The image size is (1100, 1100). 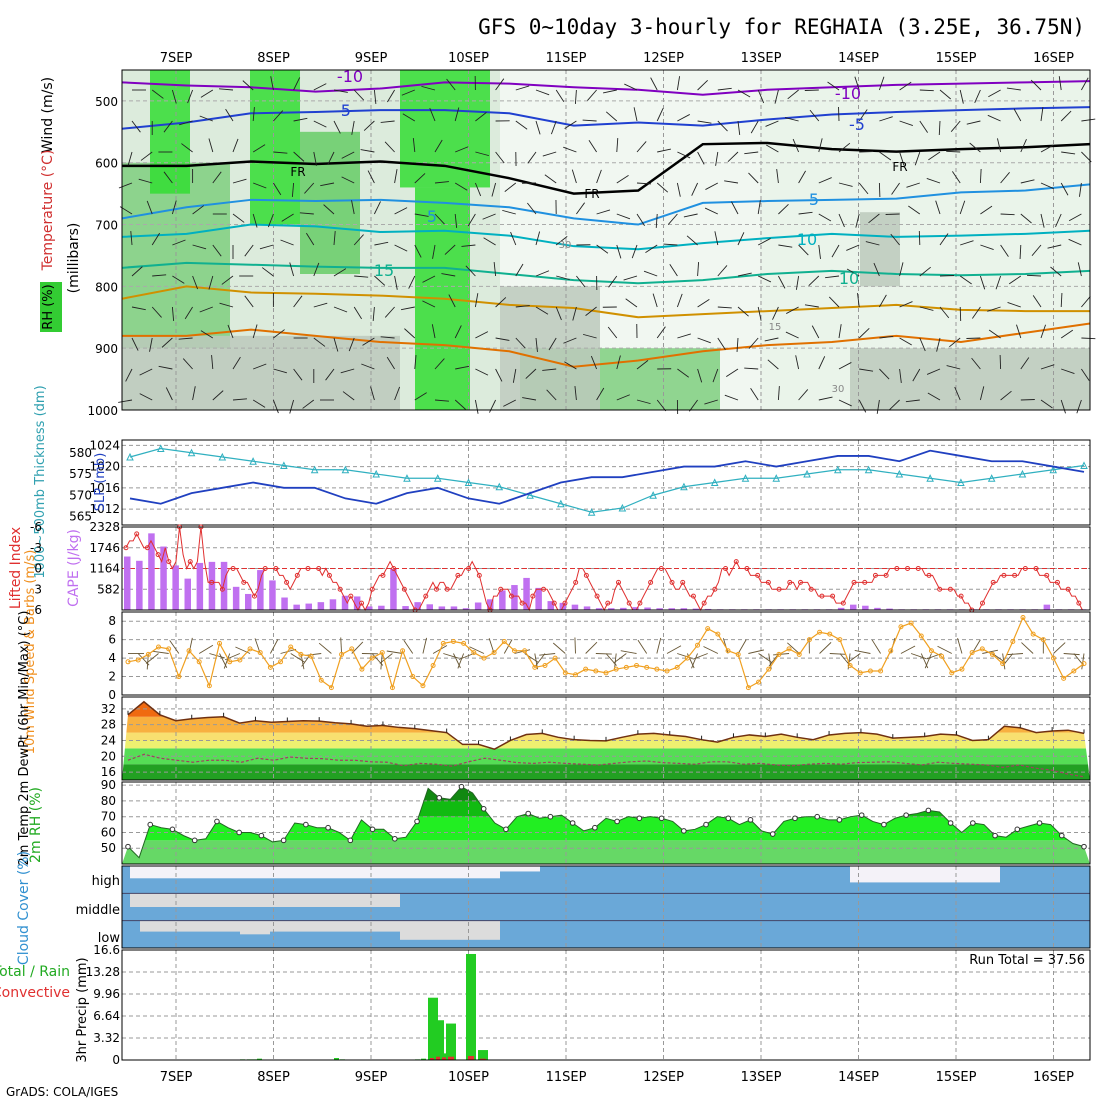 What do you see at coordinates (51, 307) in the screenshot?
I see `rh-legend-swatch` at bounding box center [51, 307].